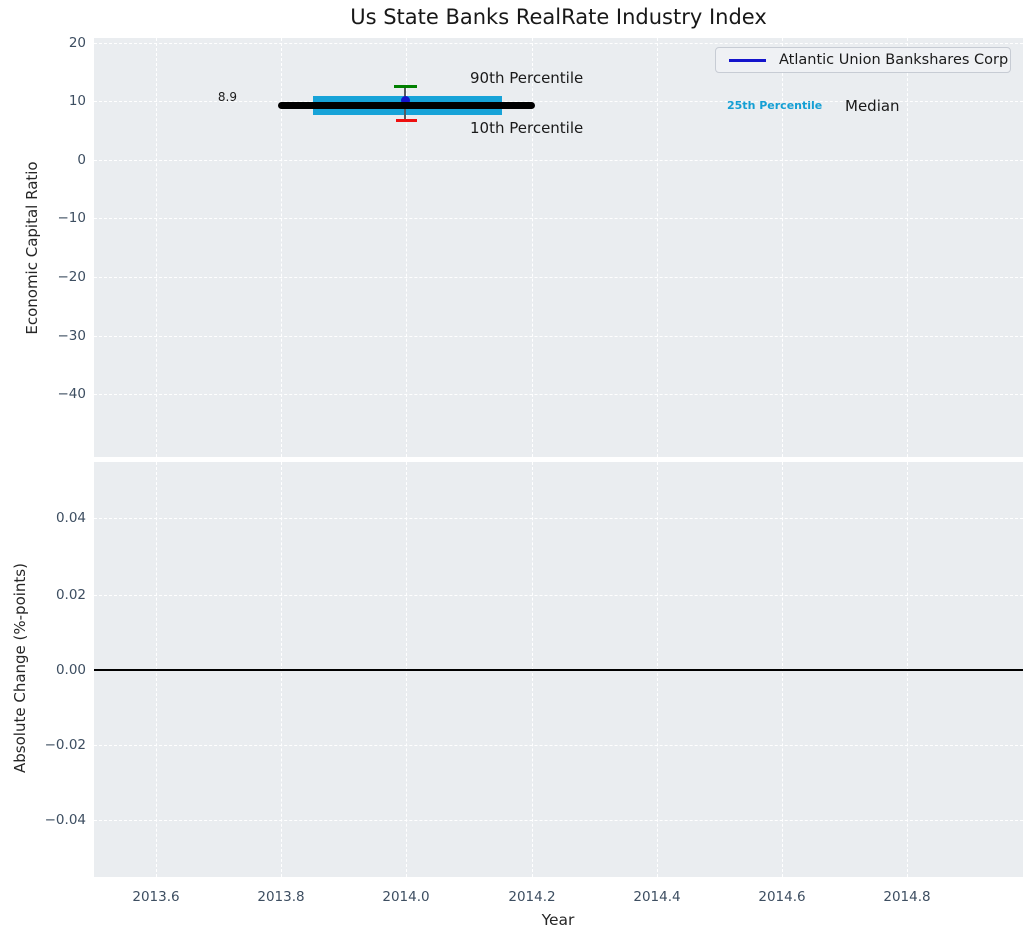  I want to click on legend-line-swatch, so click(747, 60).